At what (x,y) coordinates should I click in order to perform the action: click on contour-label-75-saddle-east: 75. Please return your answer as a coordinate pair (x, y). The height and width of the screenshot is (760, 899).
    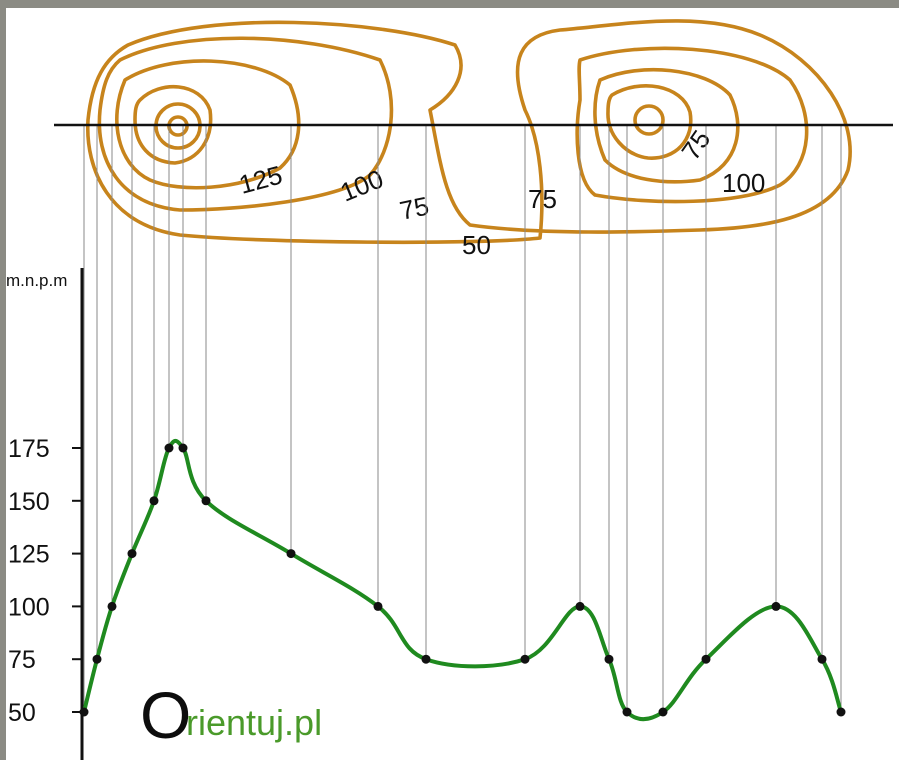
    Looking at the image, I should click on (542, 199).